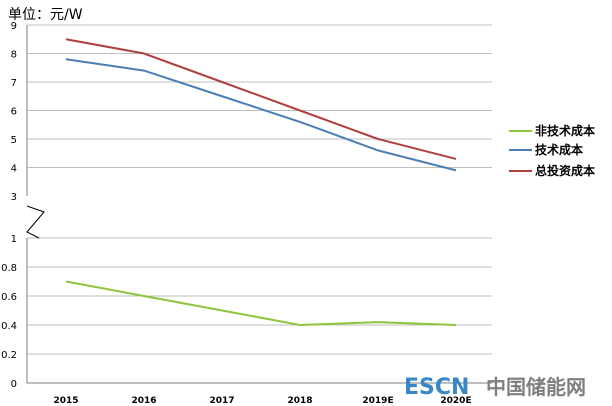  Describe the element at coordinates (299, 401) in the screenshot. I see `x-tick-label: 2018` at that location.